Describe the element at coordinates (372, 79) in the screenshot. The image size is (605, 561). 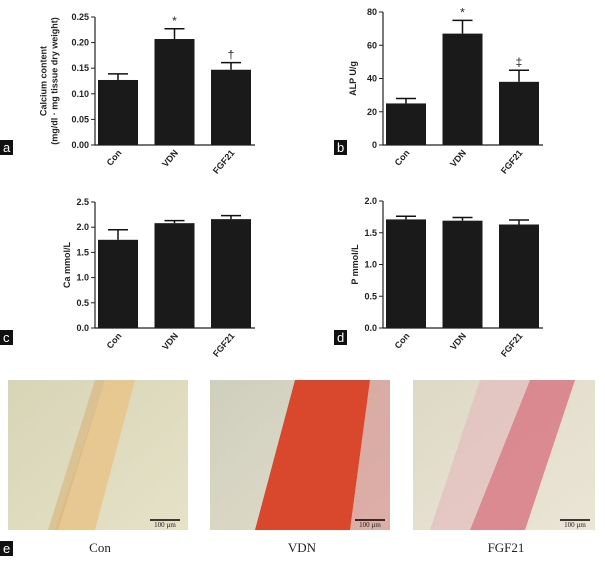
I see `y-tick-label: 40` at that location.